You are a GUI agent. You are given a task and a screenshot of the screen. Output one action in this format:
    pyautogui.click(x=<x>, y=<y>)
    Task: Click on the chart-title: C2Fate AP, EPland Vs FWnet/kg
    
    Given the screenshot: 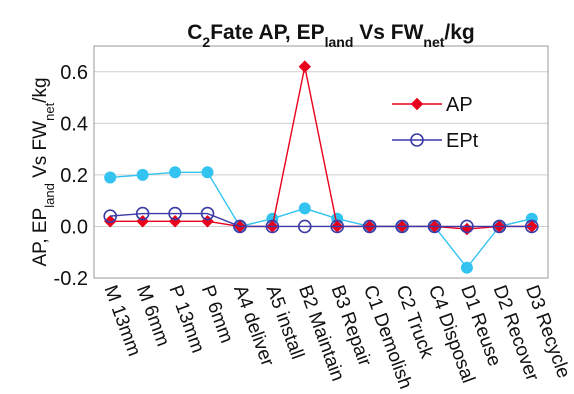 What is the action you would take?
    pyautogui.click(x=331, y=35)
    